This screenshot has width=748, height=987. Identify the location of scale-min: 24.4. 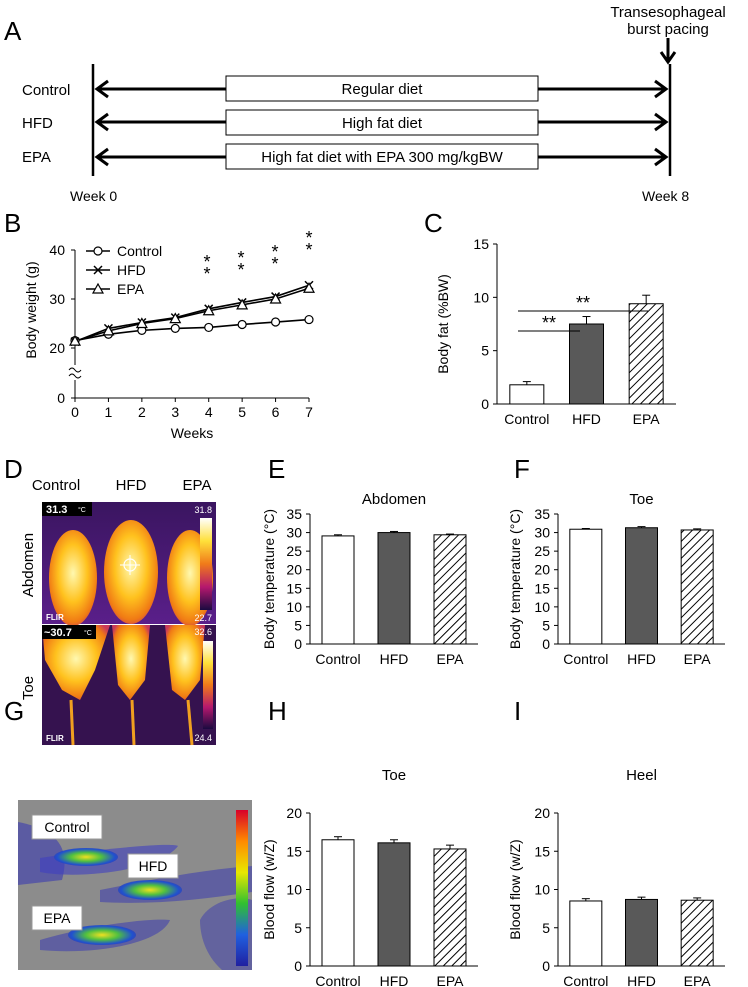
(203, 738).